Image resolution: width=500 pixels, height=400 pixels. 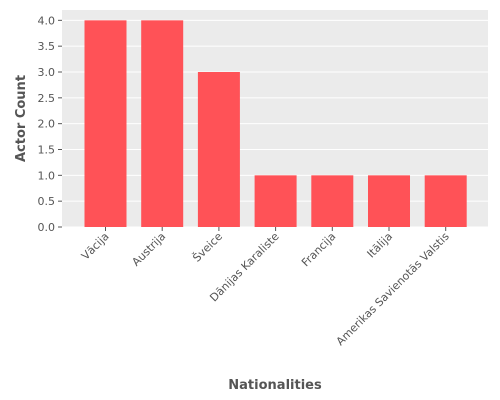 What do you see at coordinates (47, 72) in the screenshot?
I see `y-tick-label: 3.0` at bounding box center [47, 72].